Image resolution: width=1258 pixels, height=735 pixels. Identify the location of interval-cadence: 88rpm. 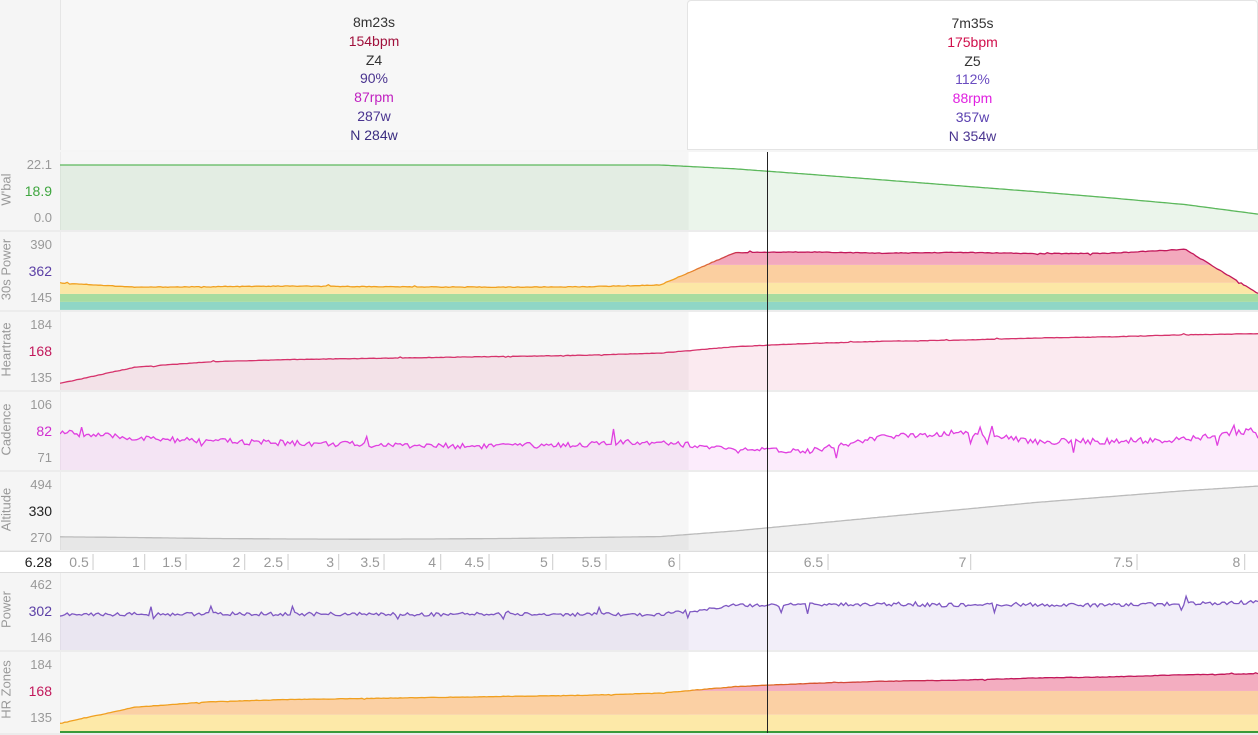
(972, 98).